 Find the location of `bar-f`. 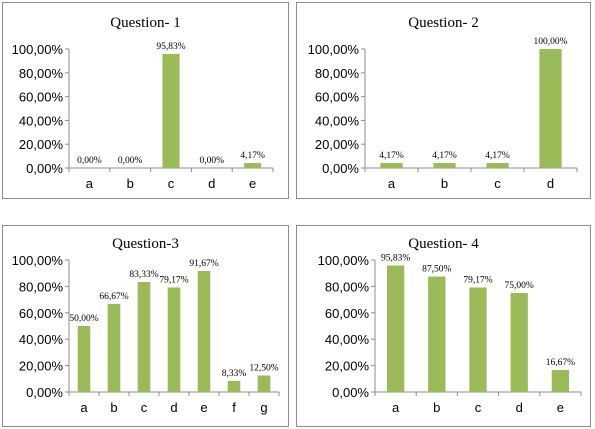

bar-f is located at coordinates (234, 386).